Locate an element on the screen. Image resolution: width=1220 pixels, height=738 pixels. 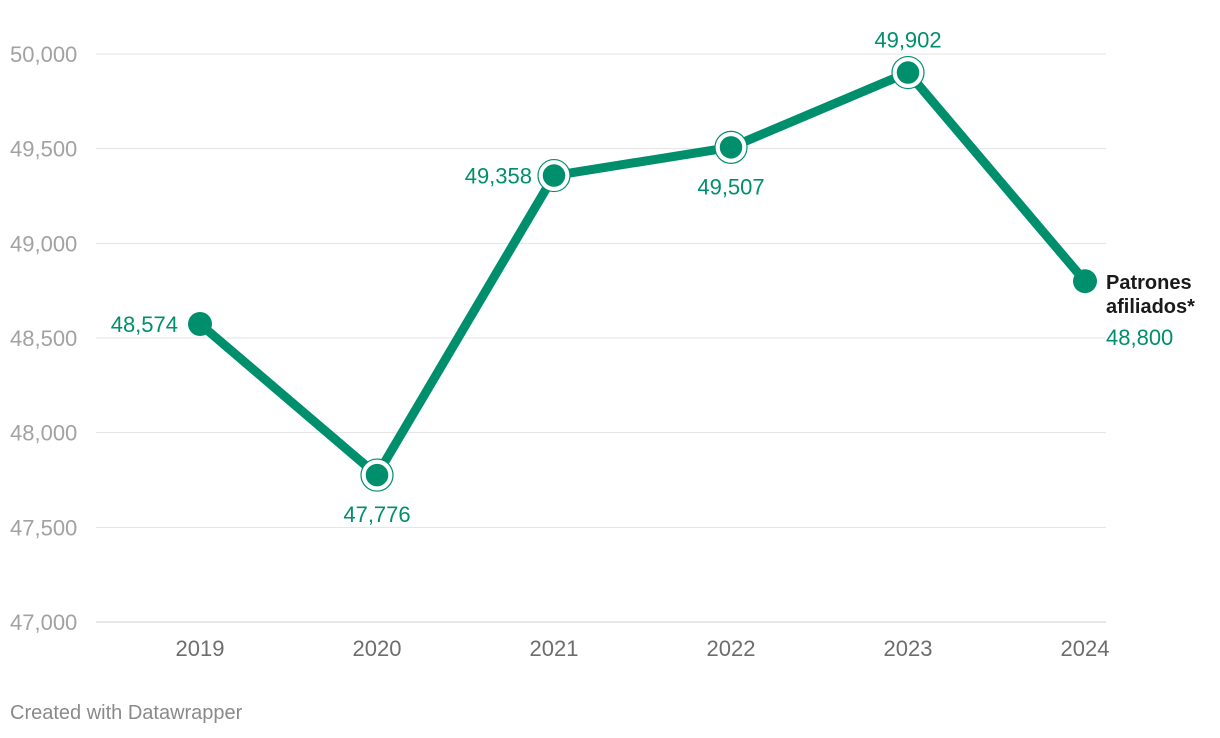
y-tick-label: 49,000 is located at coordinates (43, 243).